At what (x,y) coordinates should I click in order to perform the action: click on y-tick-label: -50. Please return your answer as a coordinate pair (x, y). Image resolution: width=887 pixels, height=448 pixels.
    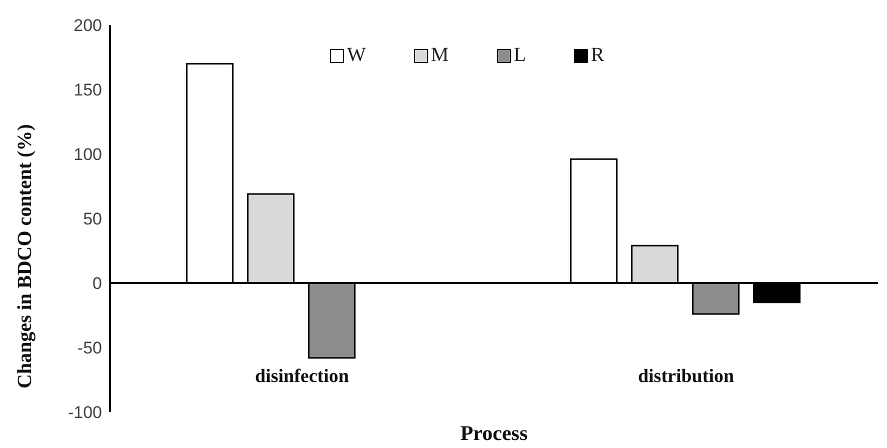
    Looking at the image, I should click on (89, 348).